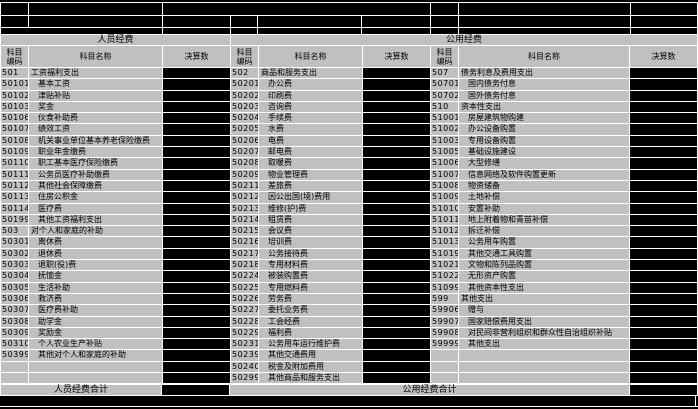 This screenshot has width=698, height=409. What do you see at coordinates (244, 152) in the screenshot?
I see `cell-code: 50207` at bounding box center [244, 152].